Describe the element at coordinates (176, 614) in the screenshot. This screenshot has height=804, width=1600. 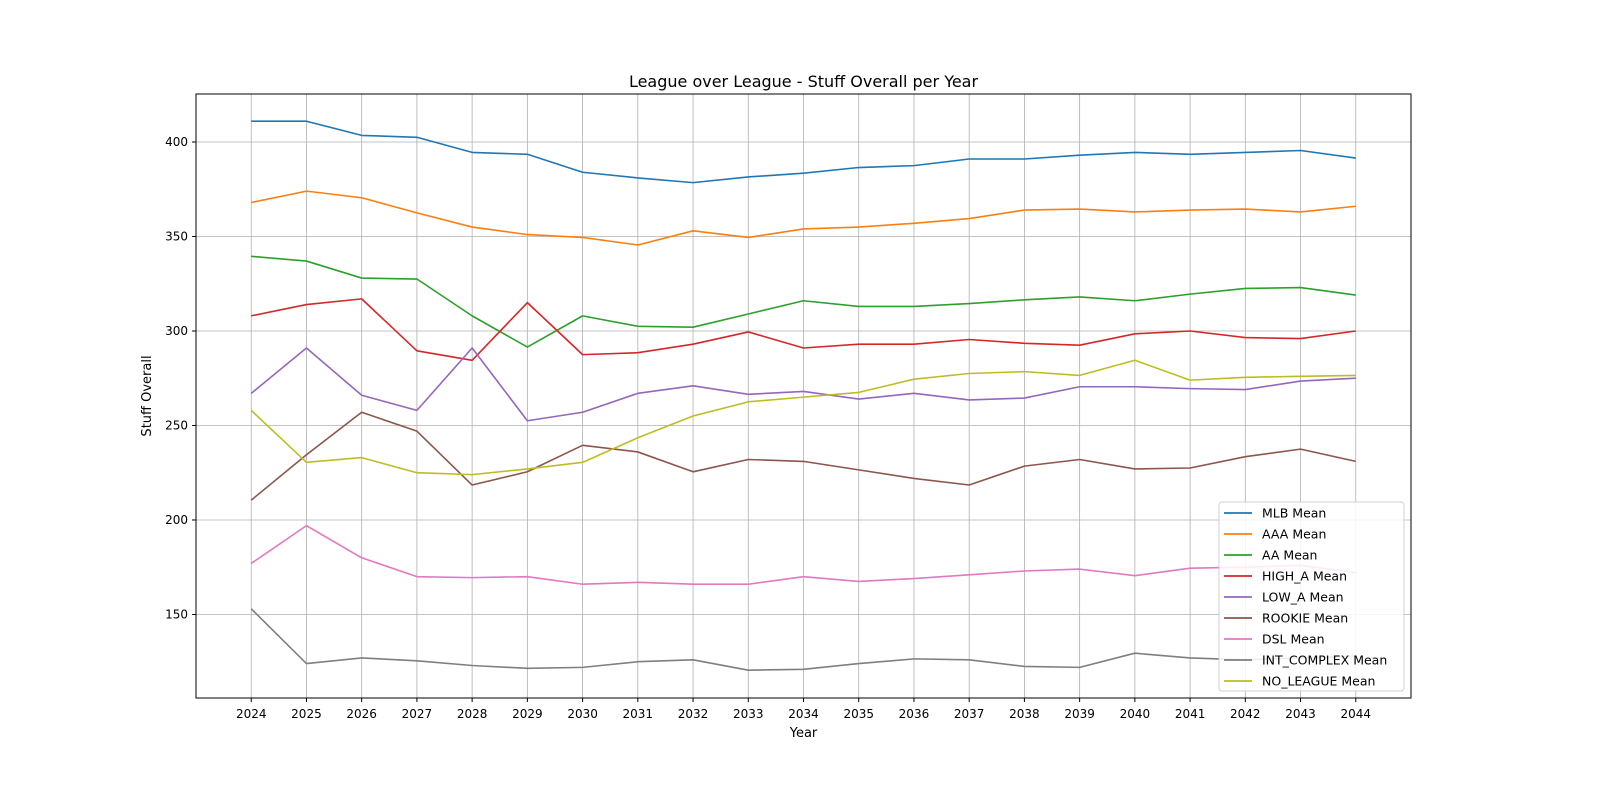
I see `y-tick-label: 150` at that location.